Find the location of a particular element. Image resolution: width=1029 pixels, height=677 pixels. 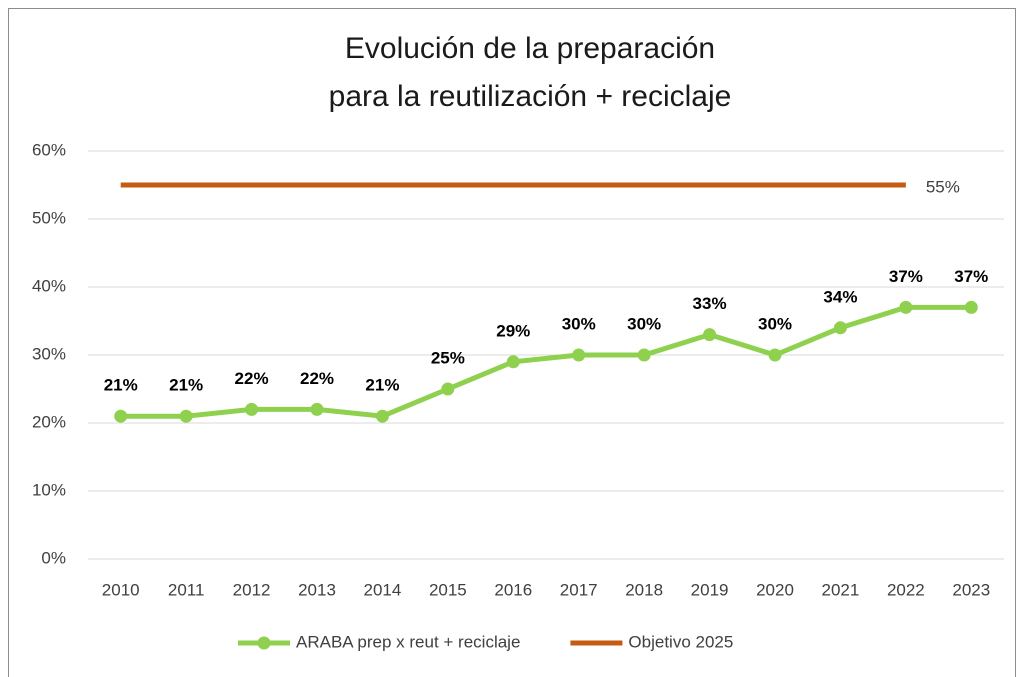

chart-title: para la reutilización + reciclaje is located at coordinates (530, 96).